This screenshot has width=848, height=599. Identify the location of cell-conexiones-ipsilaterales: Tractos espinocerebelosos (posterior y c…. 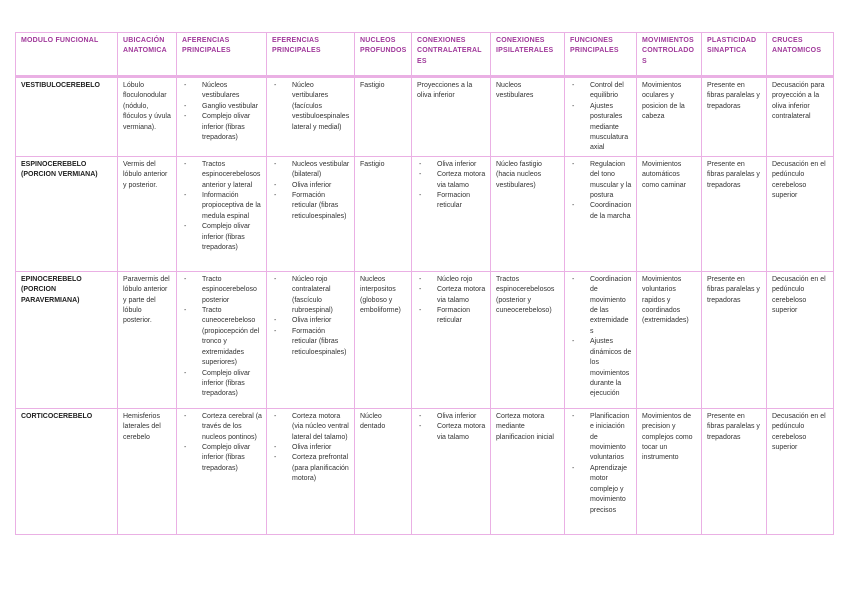
(527, 339).